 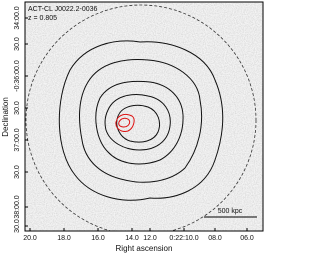 I want to click on x-tick-label: 08.0, so click(x=215, y=238).